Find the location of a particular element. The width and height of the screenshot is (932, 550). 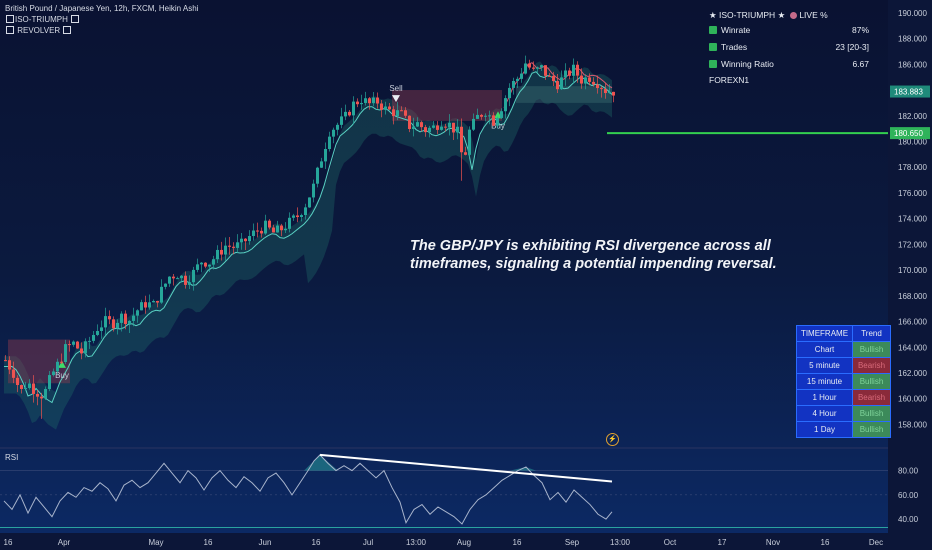

timeframe-cell: 1 Day is located at coordinates (824, 429).